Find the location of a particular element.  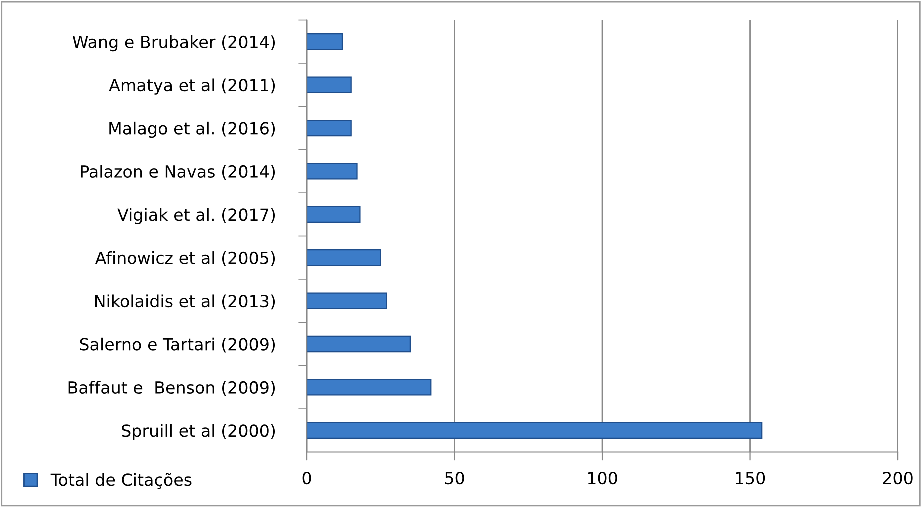

y-tick-label: Malago et al. (2016) is located at coordinates (193, 130).